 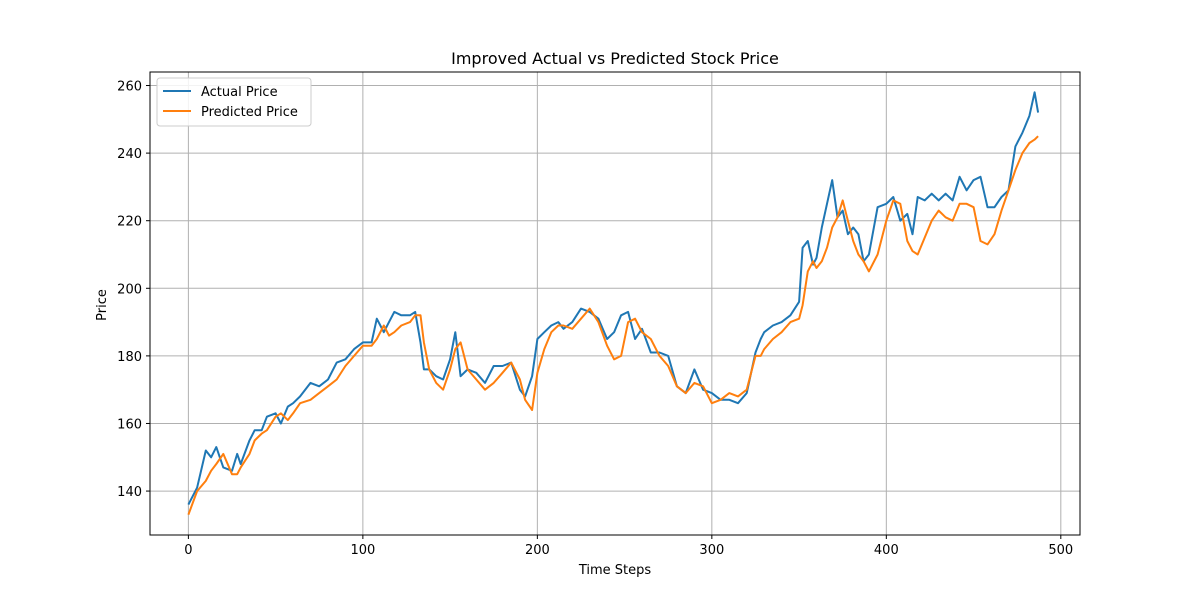 I want to click on y-tick-label: 240, so click(x=129, y=154).